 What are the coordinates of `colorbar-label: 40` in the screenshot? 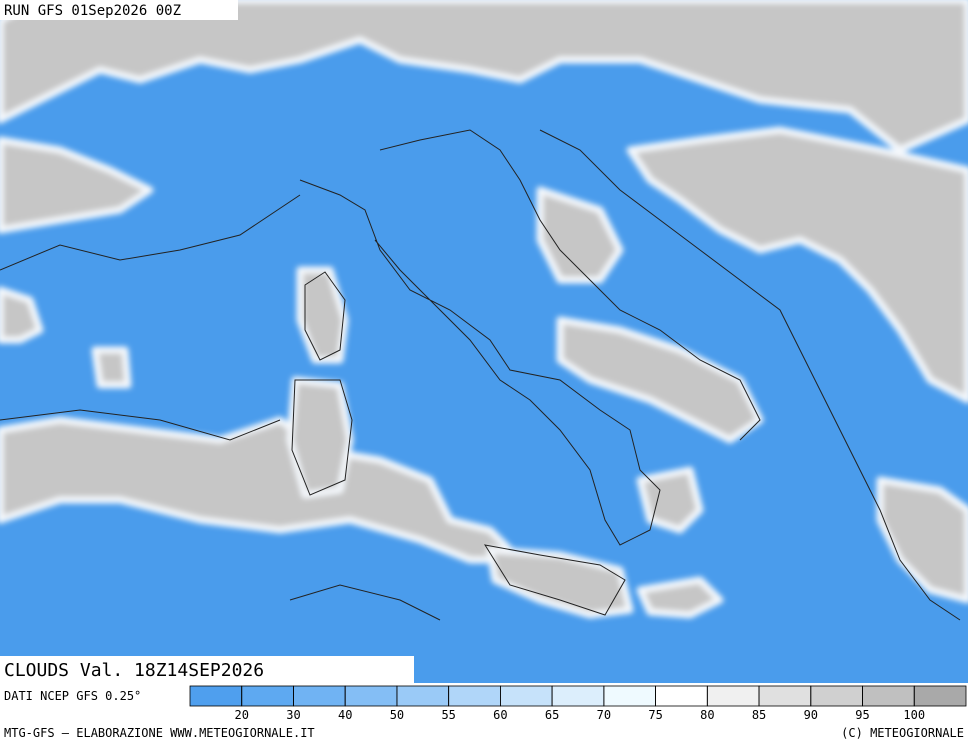 It's located at (345, 715).